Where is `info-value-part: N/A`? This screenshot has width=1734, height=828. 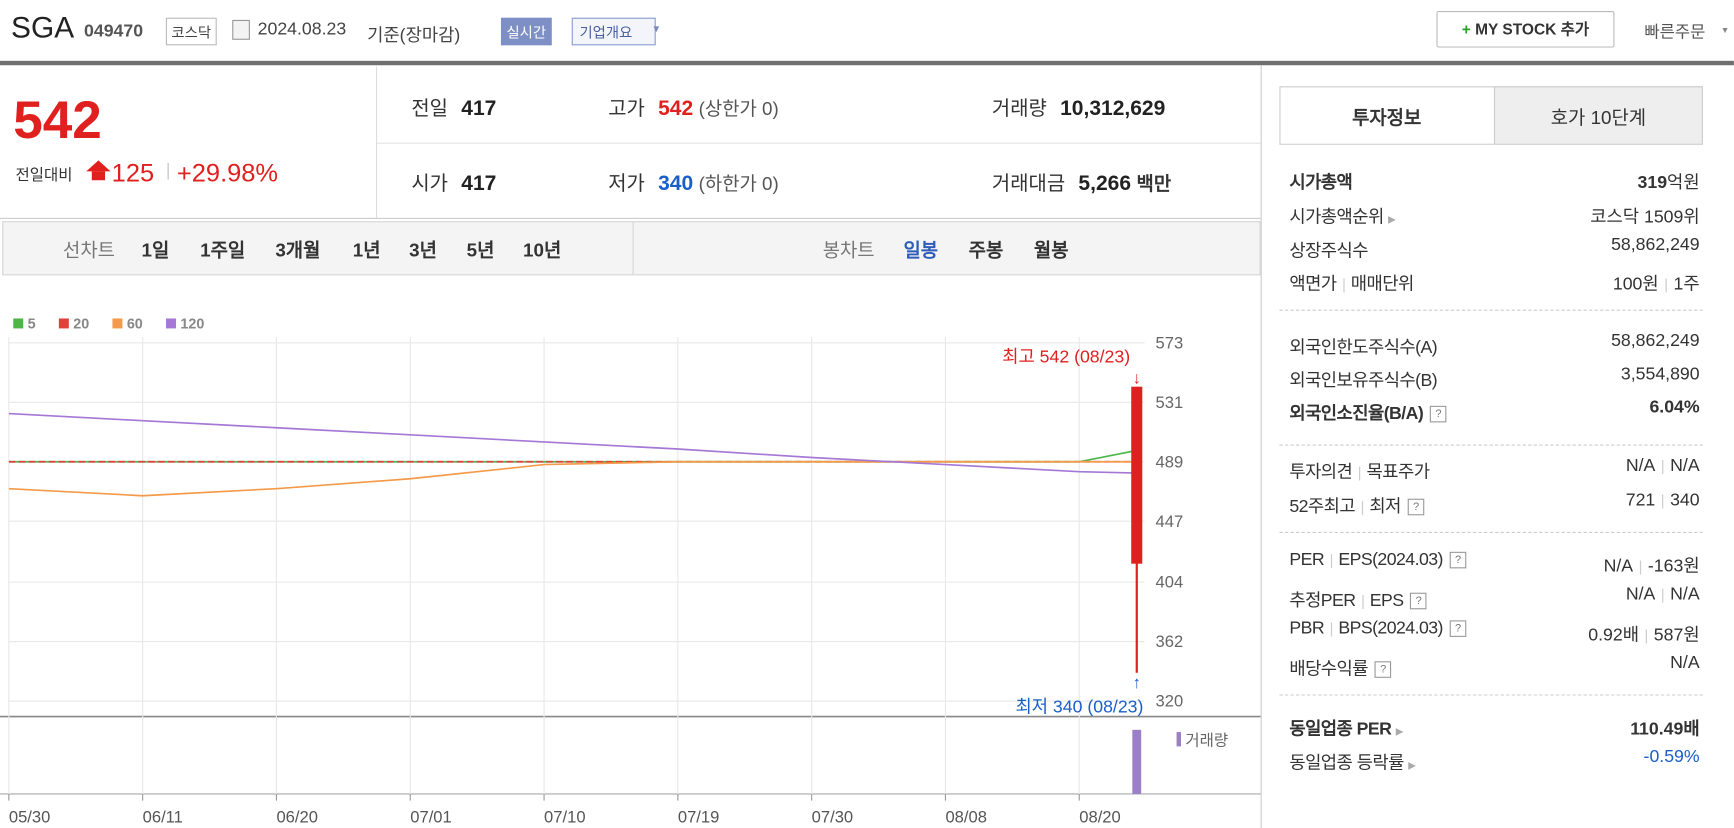
info-value-part: N/A is located at coordinates (1685, 594).